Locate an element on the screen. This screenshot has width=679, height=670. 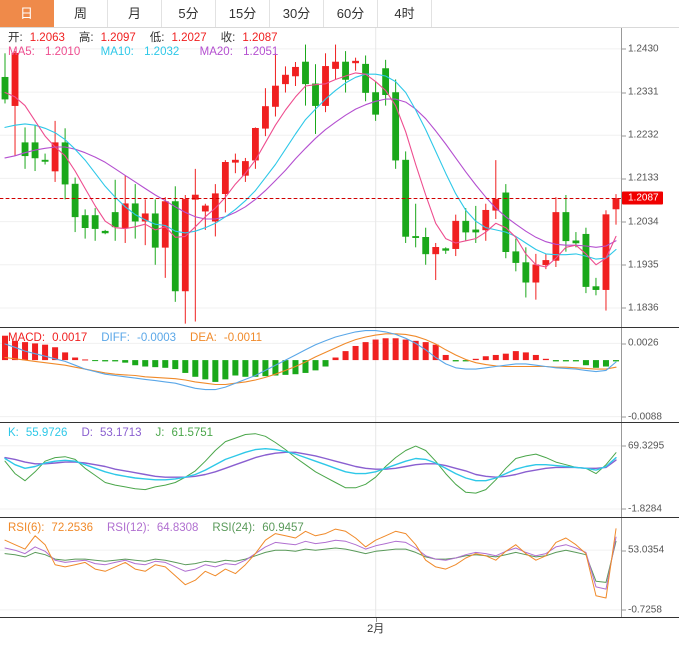
price-axis-tick: 1.2034 is located at coordinates (640, 221).